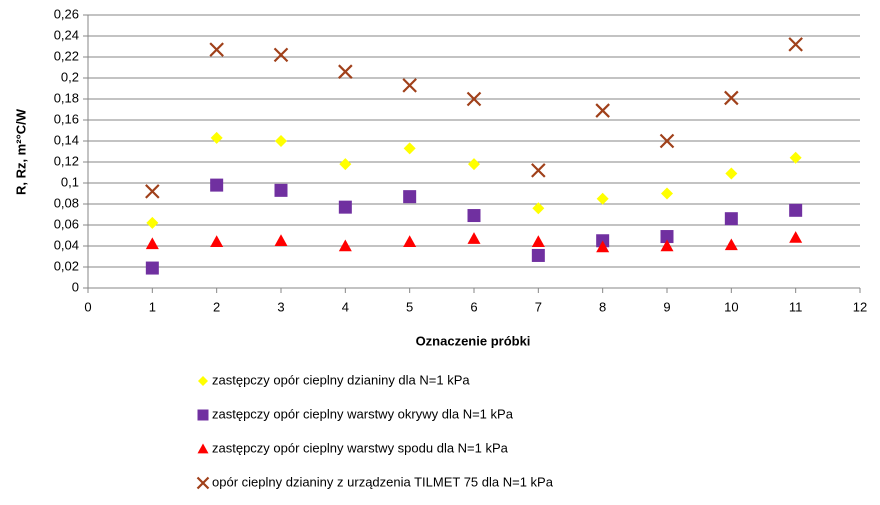 This screenshot has height=505, width=880. I want to click on y-tick-label: 0,02, so click(66, 265).